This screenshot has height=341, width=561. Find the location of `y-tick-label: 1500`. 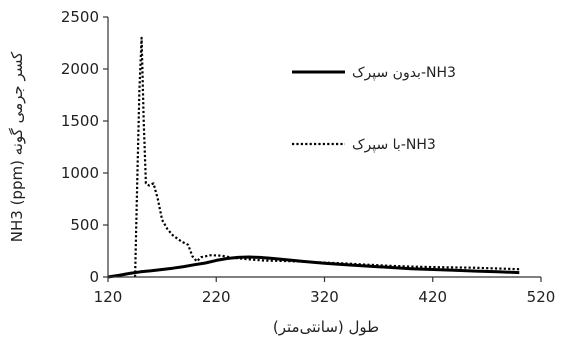

y-tick-label: 1500 is located at coordinates (80, 121).